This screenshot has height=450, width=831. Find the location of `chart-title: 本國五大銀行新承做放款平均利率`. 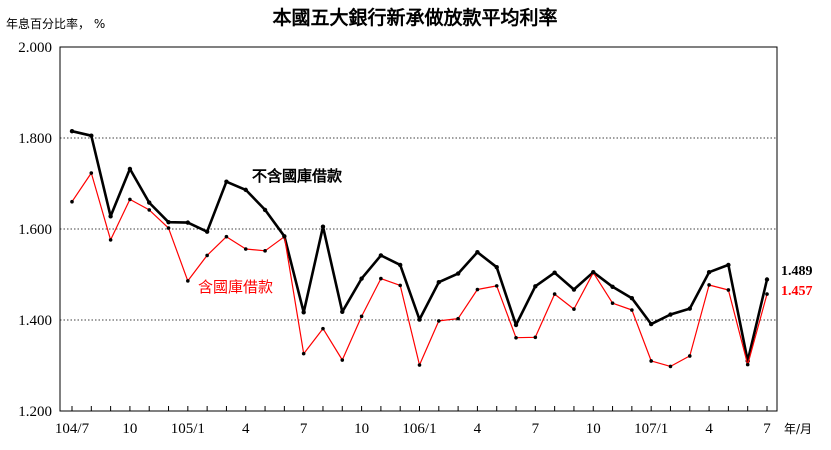

chart-title: 本國五大銀行新承做放款平均利率 is located at coordinates (414, 17).